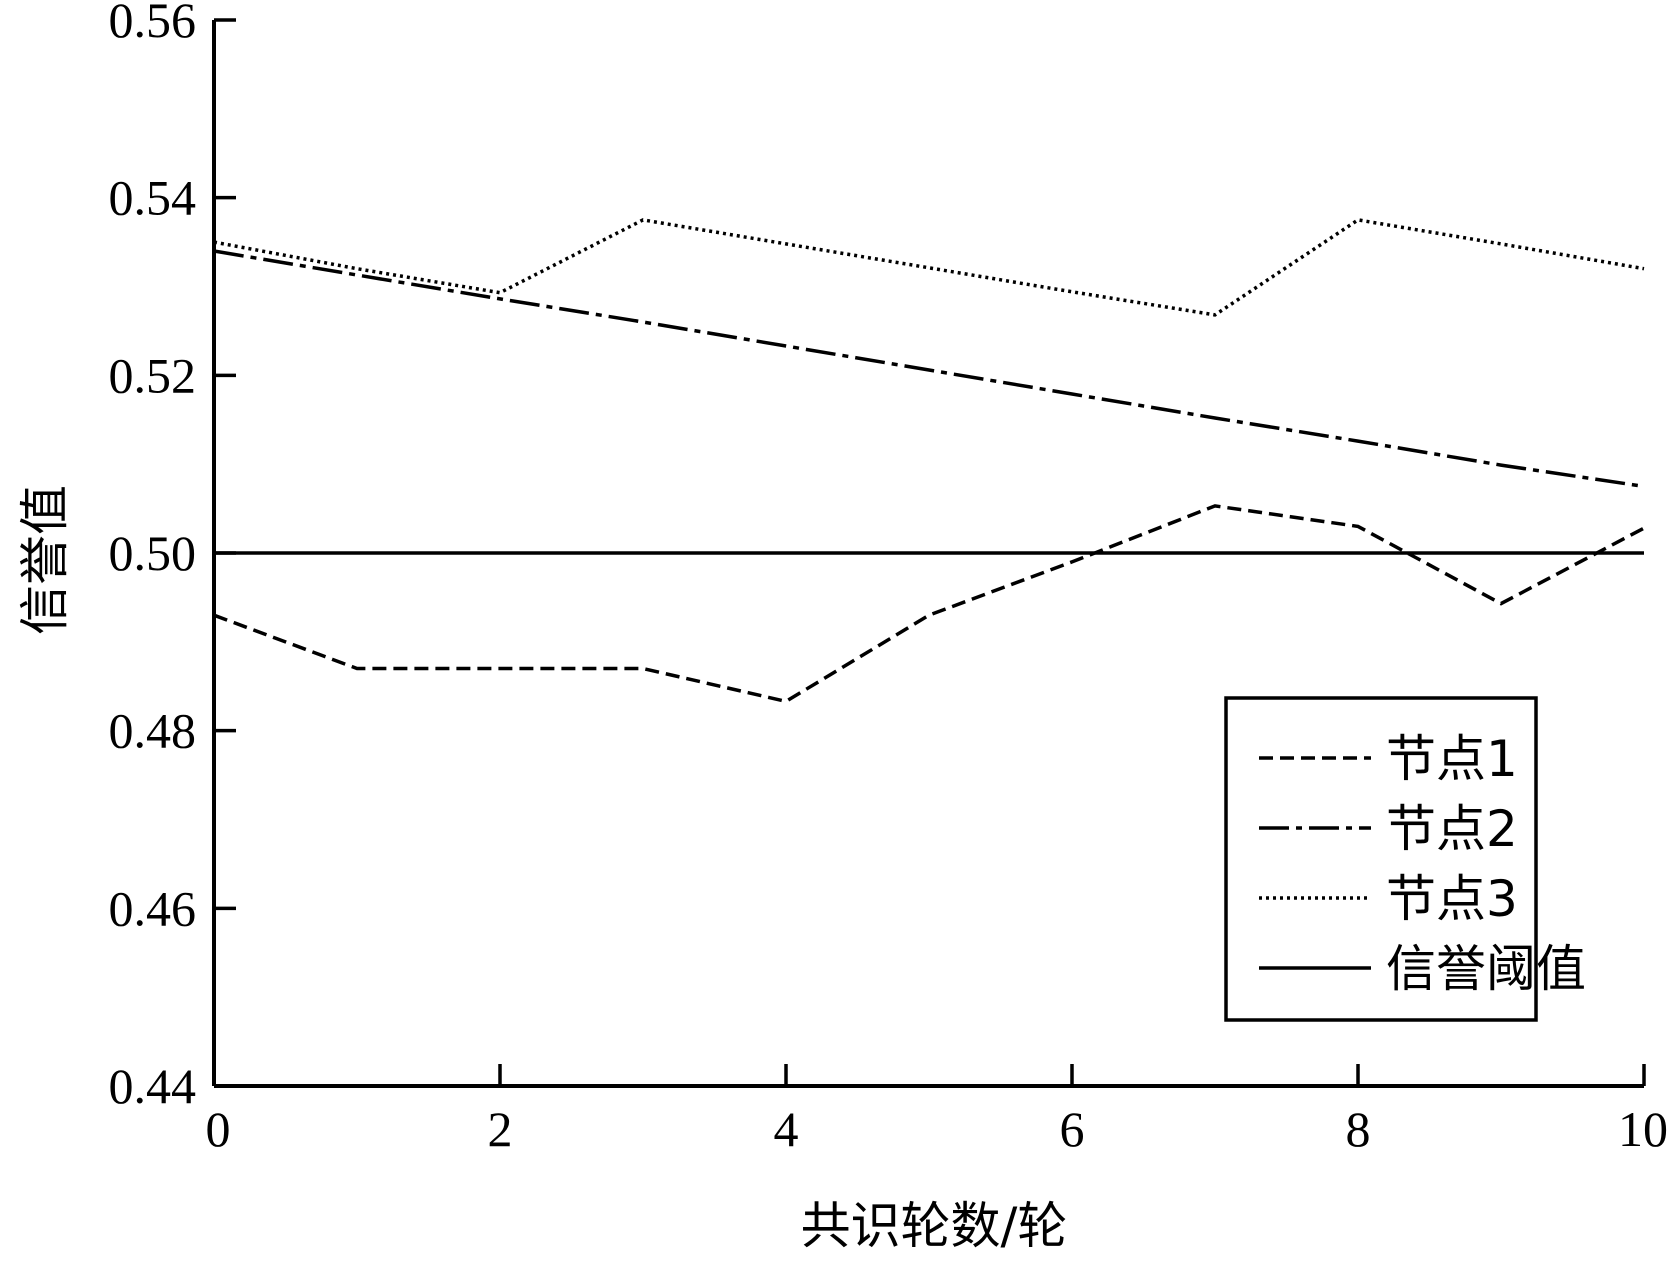 The height and width of the screenshot is (1261, 1671). Describe the element at coordinates (153, 1086) in the screenshot. I see `y-tick-label: 0.44` at that location.